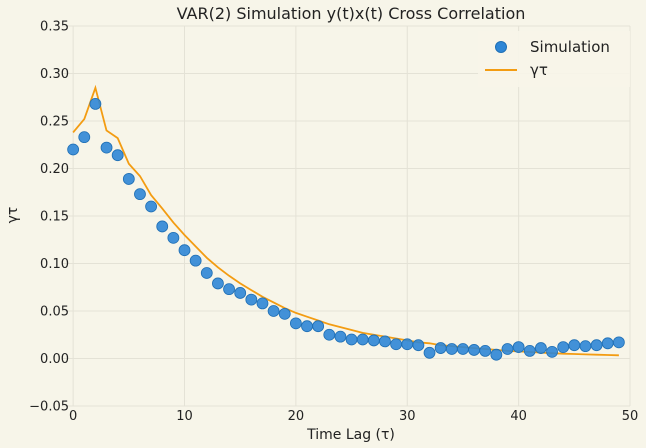 This screenshot has width=646, height=448. Describe the element at coordinates (54, 217) in the screenshot. I see `y-tick-label: 0.15` at that location.